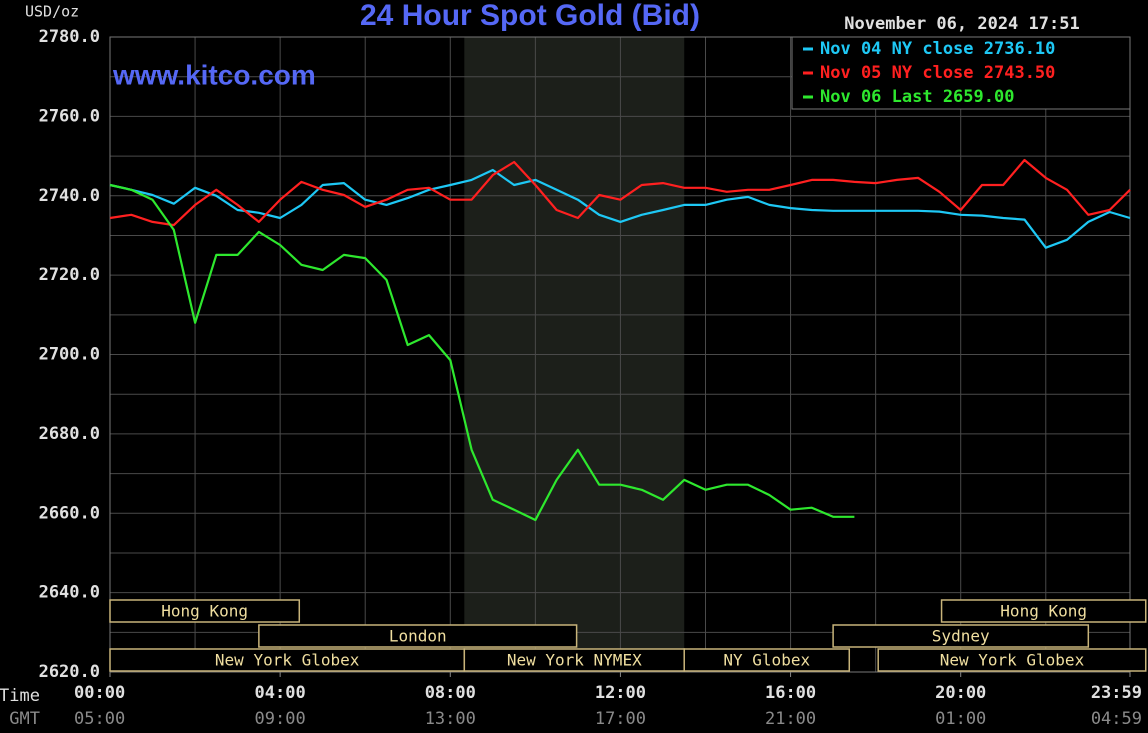  I want to click on x-tick-label: 00:00, so click(99, 693).